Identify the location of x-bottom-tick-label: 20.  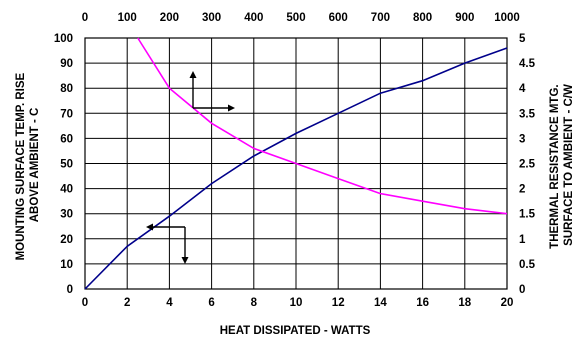
(507, 303).